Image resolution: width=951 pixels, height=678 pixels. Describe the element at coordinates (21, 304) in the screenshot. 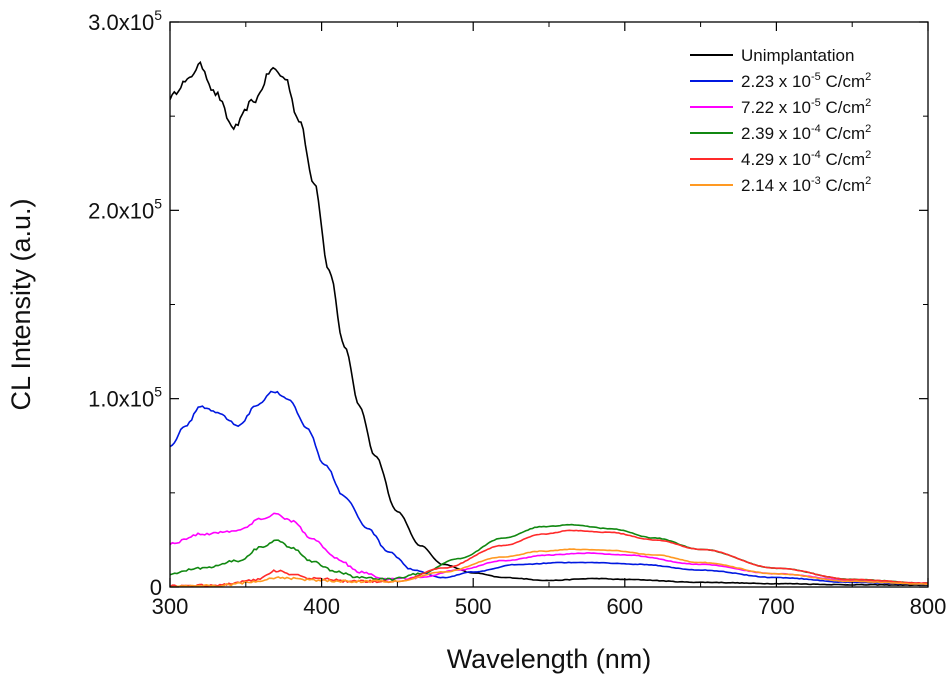

I see `y-axis-title: CL Intensity (a.u.)` at that location.